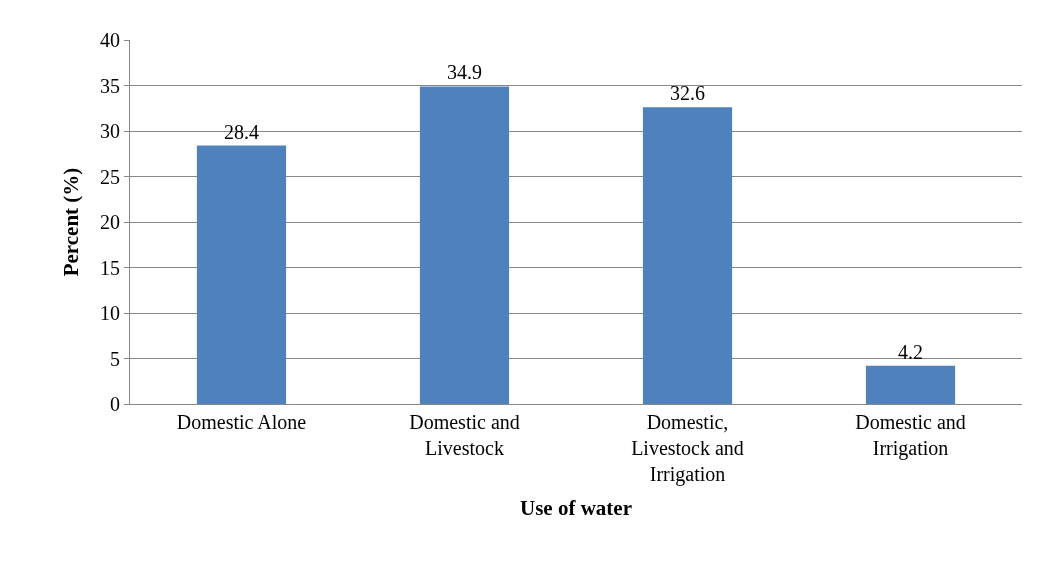 The image size is (1043, 582). Describe the element at coordinates (110, 40) in the screenshot. I see `y-tick-label: 40` at that location.